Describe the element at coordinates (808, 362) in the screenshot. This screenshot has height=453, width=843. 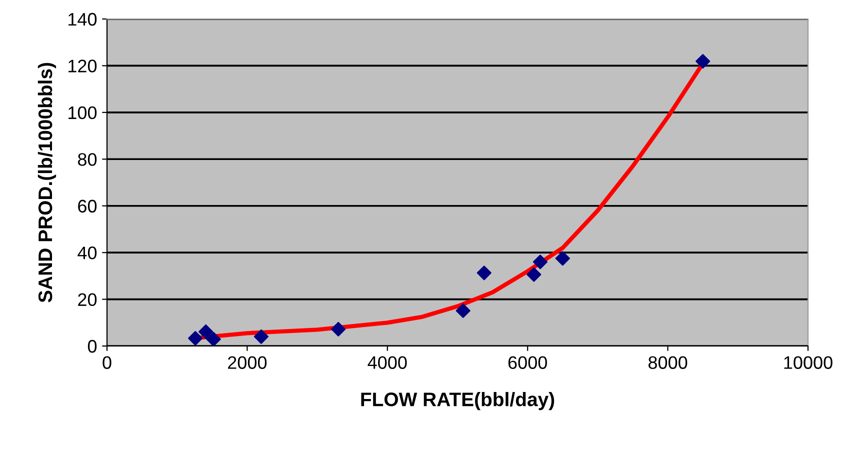
I see `x-tick-label: 10000` at that location.